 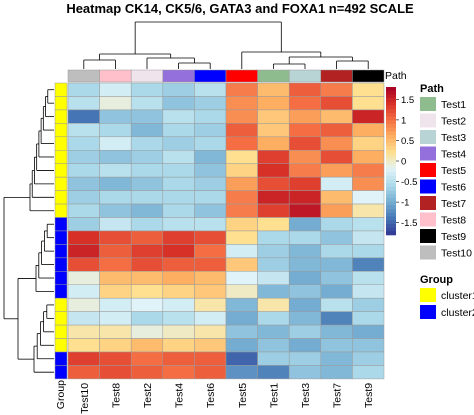 I want to click on row-dendrogram, so click(x=28, y=231).